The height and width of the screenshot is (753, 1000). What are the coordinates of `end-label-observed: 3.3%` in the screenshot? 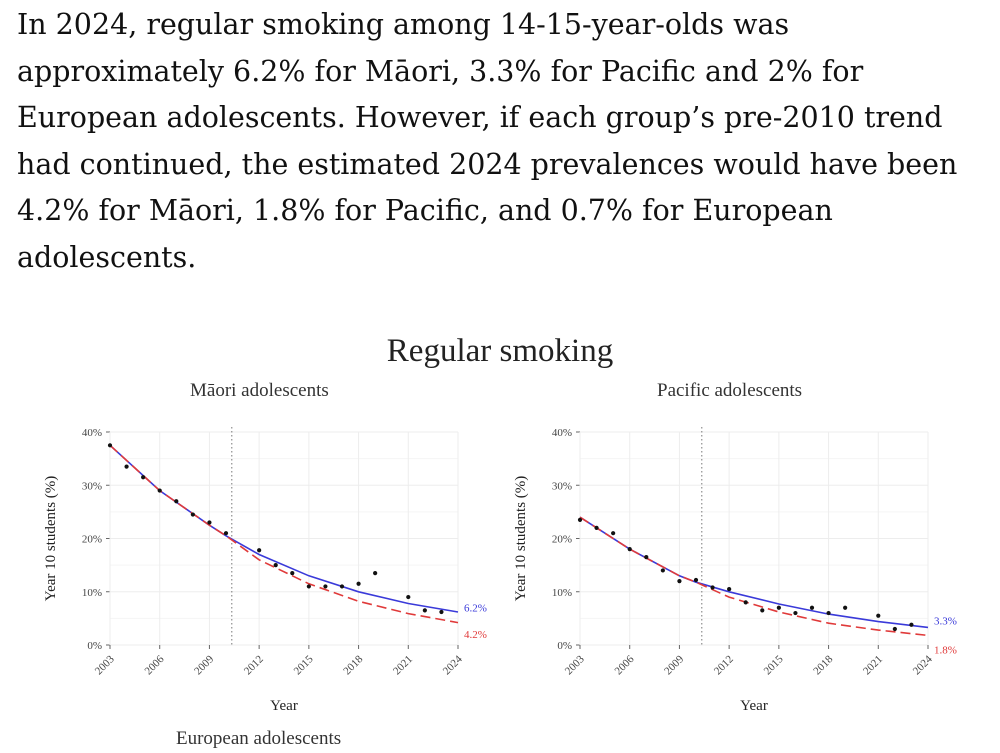 It's located at (945, 621).